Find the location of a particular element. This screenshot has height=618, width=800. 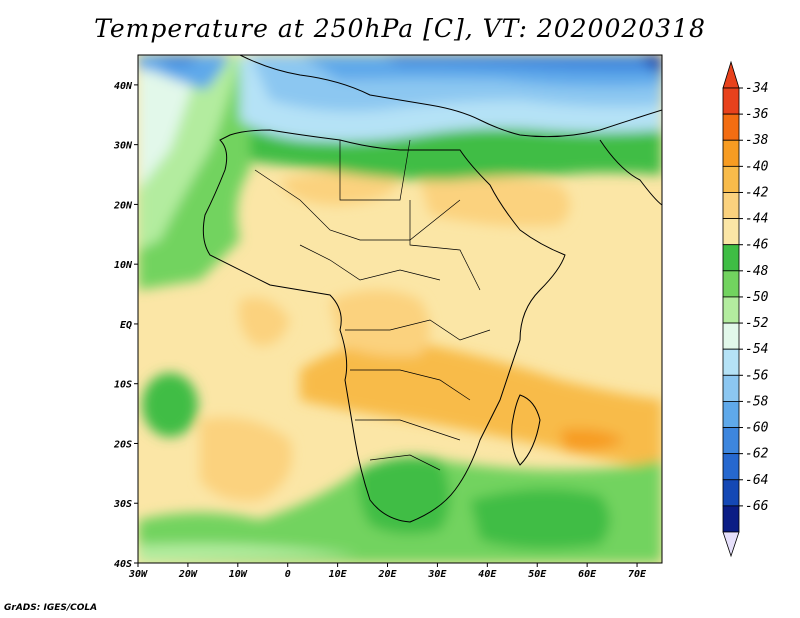

colorbar-label: -62 is located at coordinates (757, 454).